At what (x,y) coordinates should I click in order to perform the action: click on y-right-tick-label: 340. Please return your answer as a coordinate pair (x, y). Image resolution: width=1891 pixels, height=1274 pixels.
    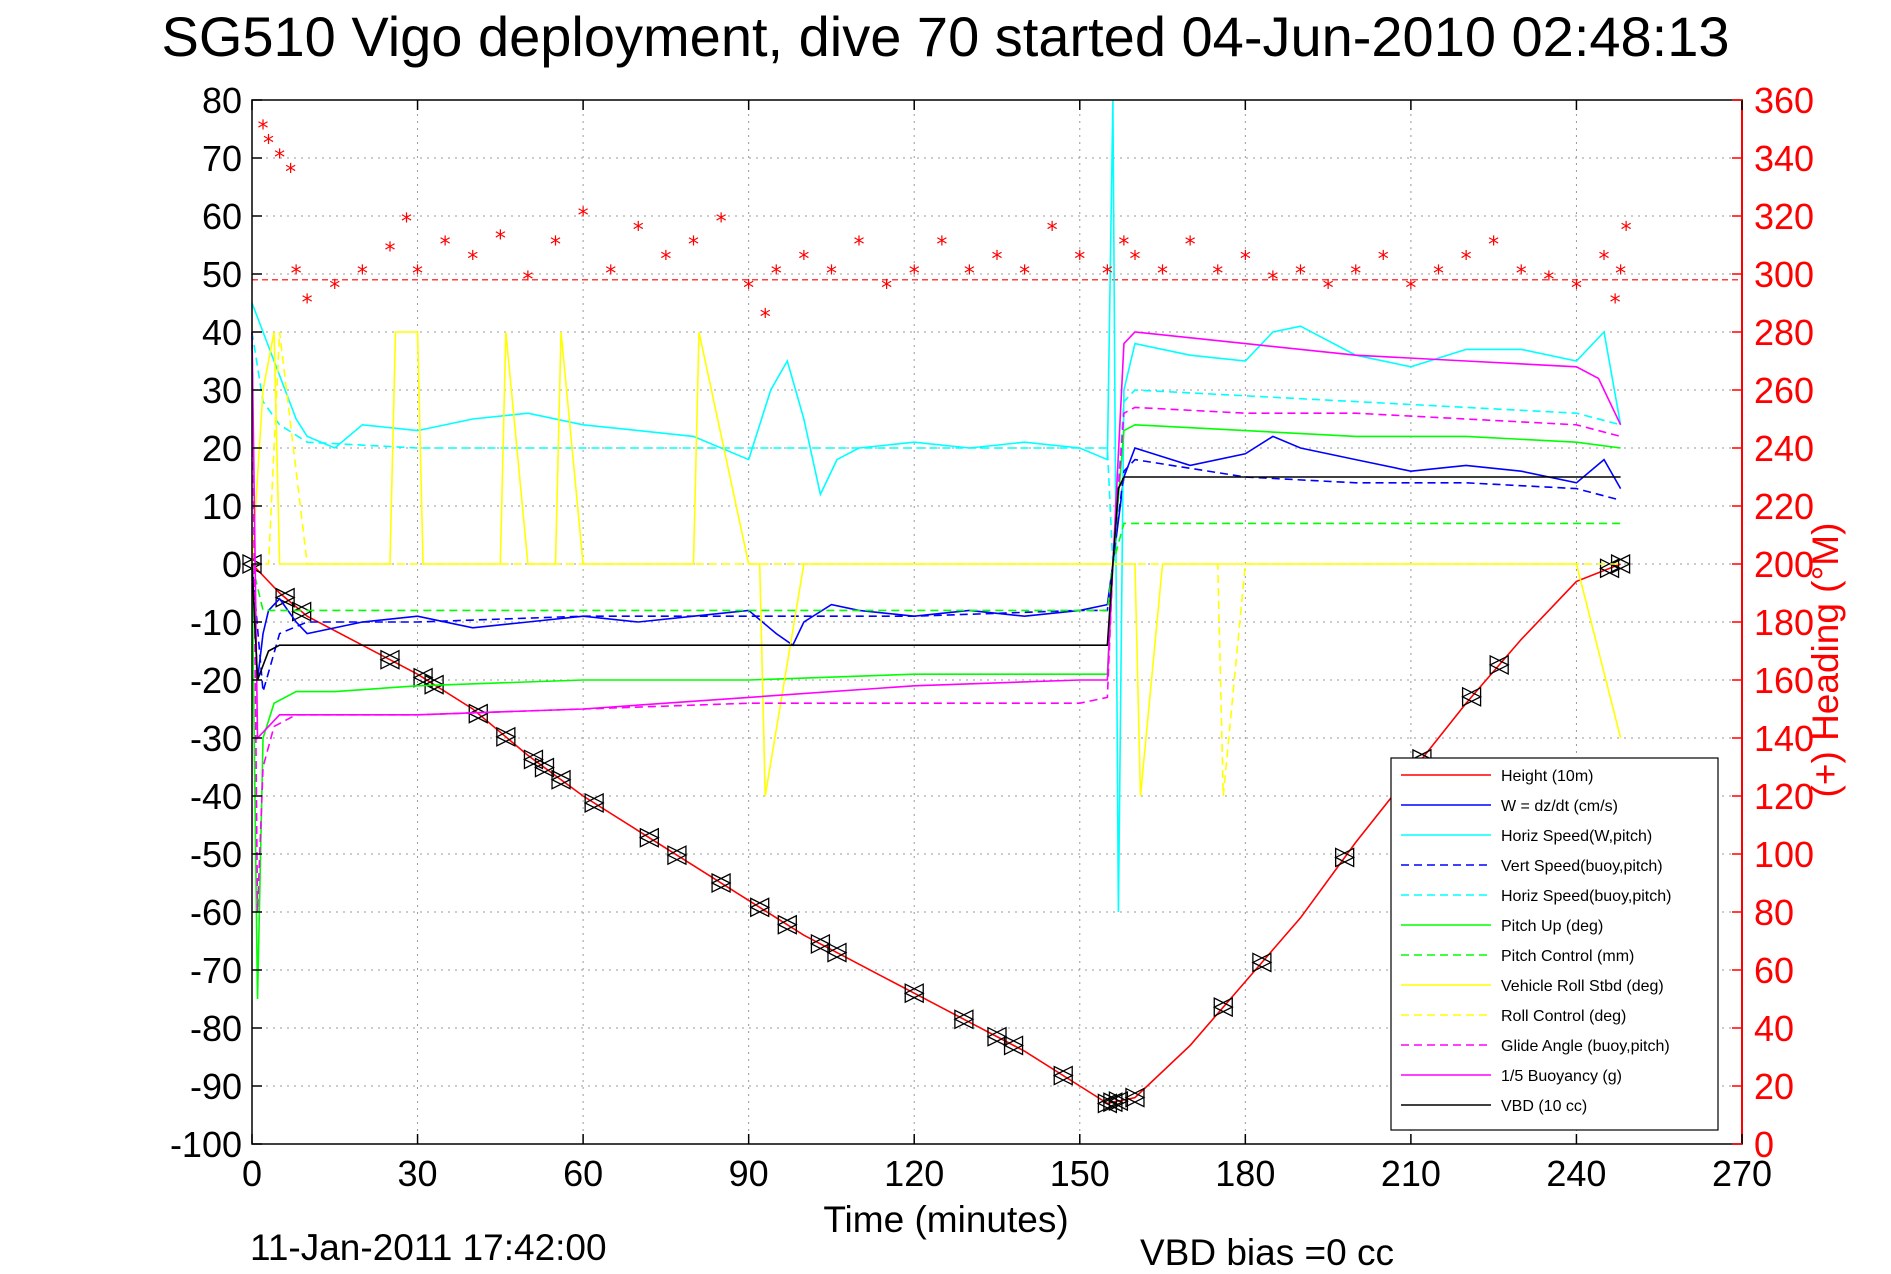
    Looking at the image, I should click on (1784, 158).